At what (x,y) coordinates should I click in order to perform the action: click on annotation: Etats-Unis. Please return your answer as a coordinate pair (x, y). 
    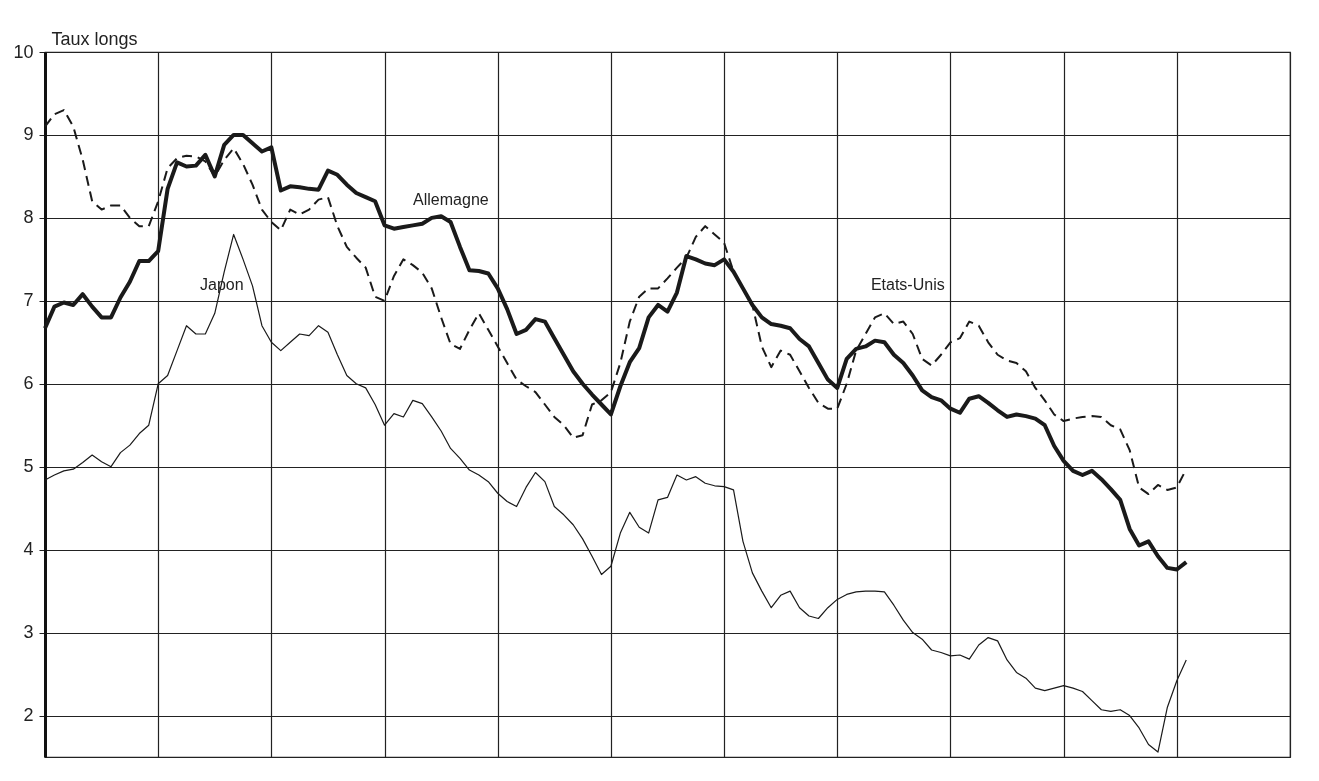
    Looking at the image, I should click on (907, 284).